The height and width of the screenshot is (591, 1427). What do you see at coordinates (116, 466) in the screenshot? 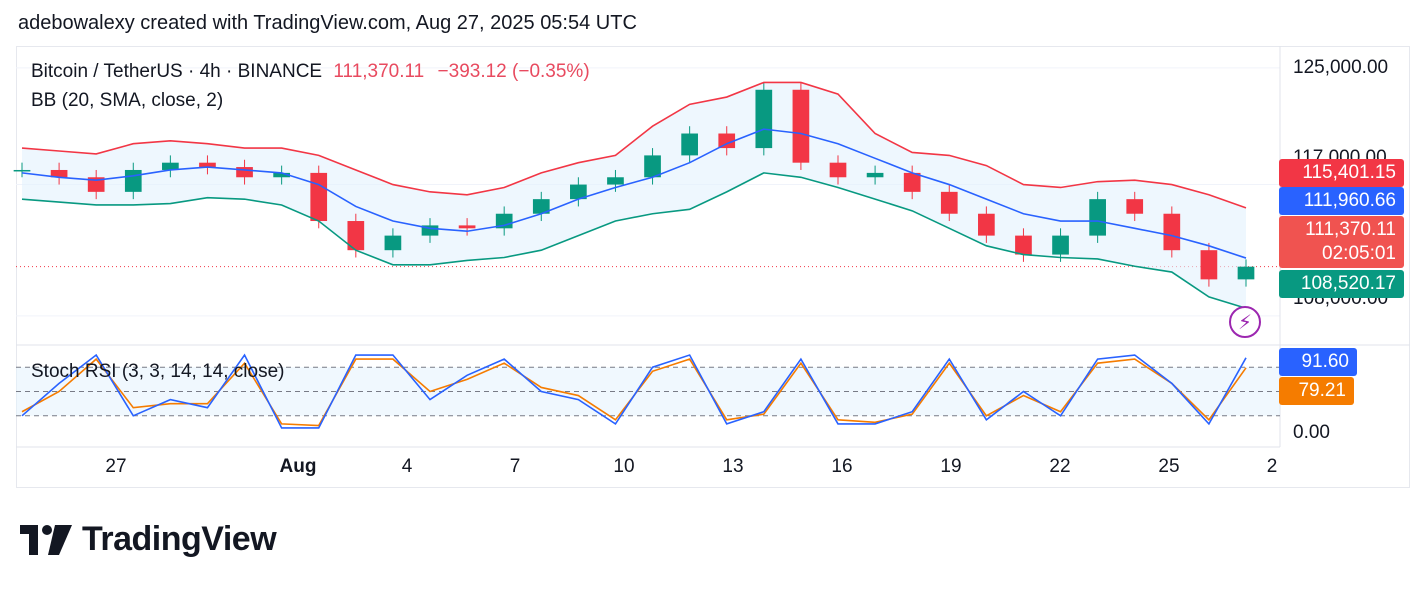
I see `x-tick: 27` at bounding box center [116, 466].